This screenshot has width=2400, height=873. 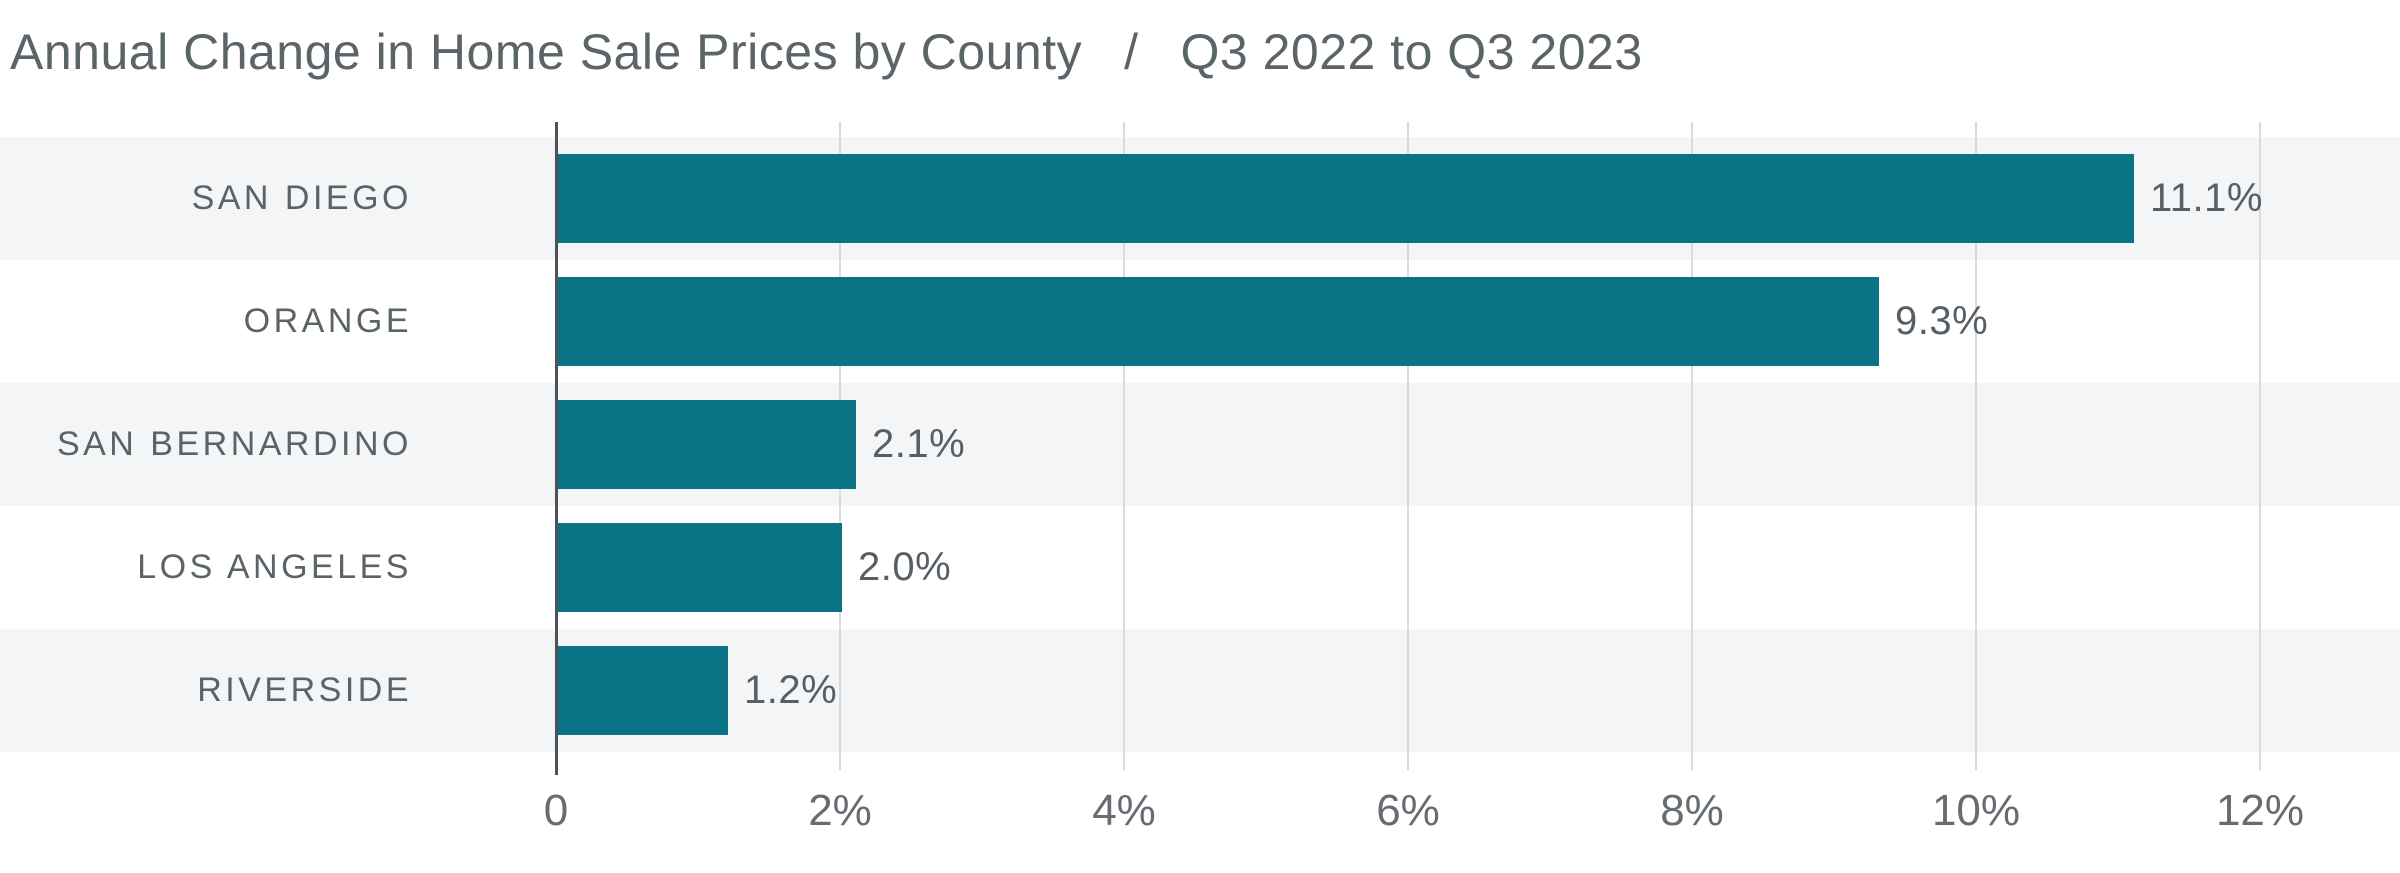 What do you see at coordinates (556, 448) in the screenshot?
I see `y-axis-line` at bounding box center [556, 448].